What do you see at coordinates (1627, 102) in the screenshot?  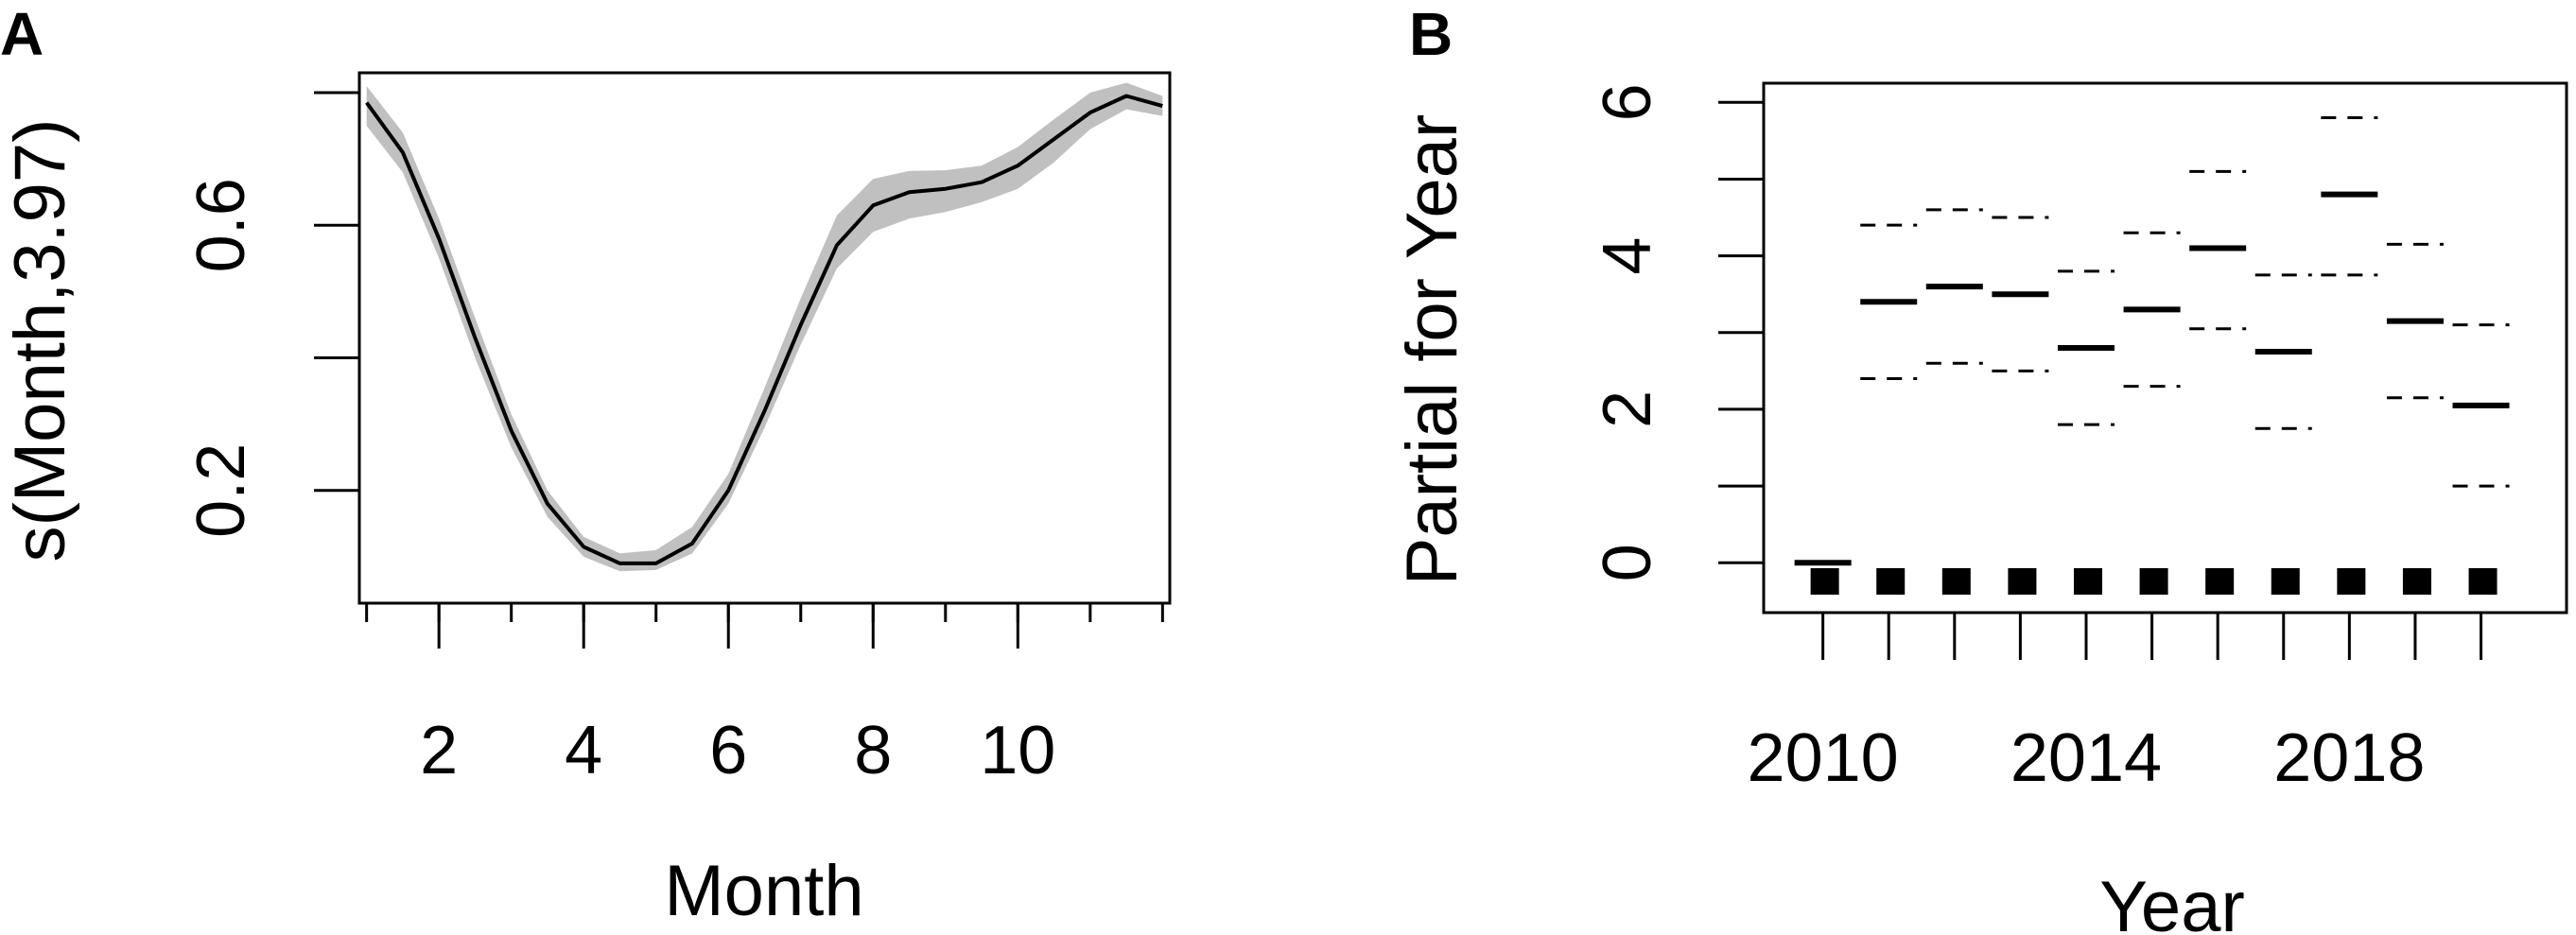 I see `y-tick-label: 6` at bounding box center [1627, 102].